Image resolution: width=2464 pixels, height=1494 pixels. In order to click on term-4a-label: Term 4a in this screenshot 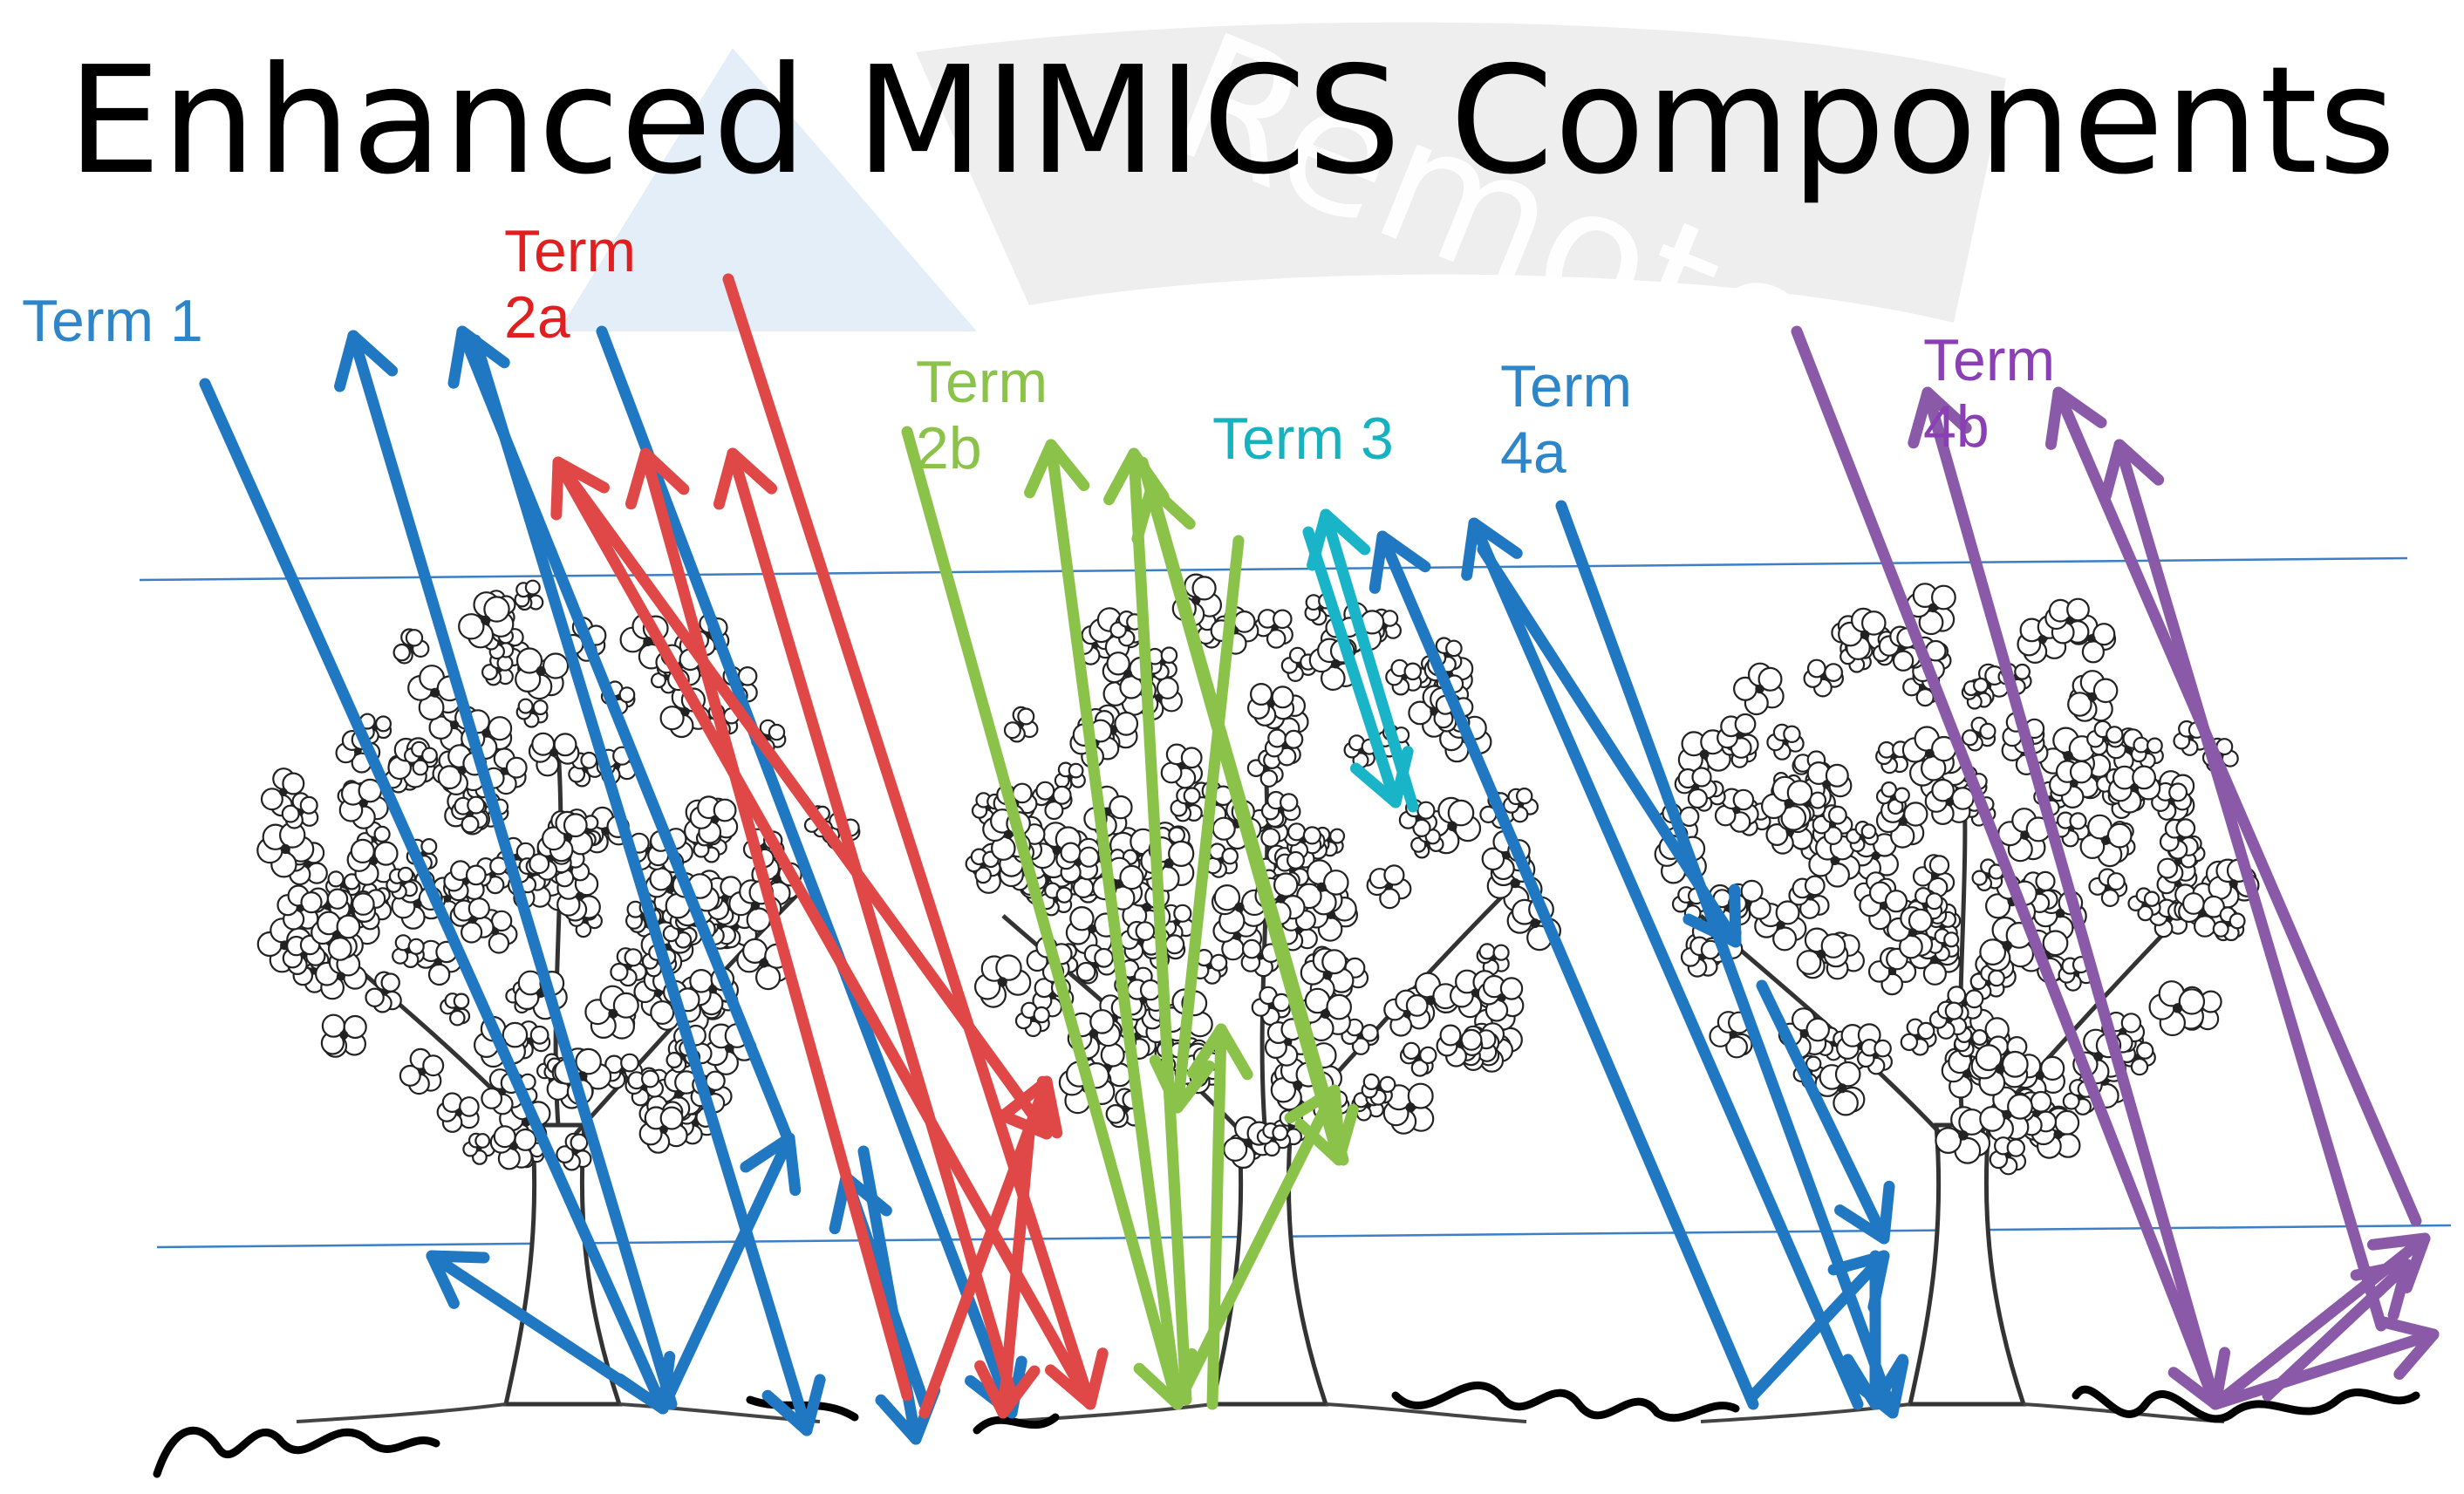, I will do `click(1566, 419)`.